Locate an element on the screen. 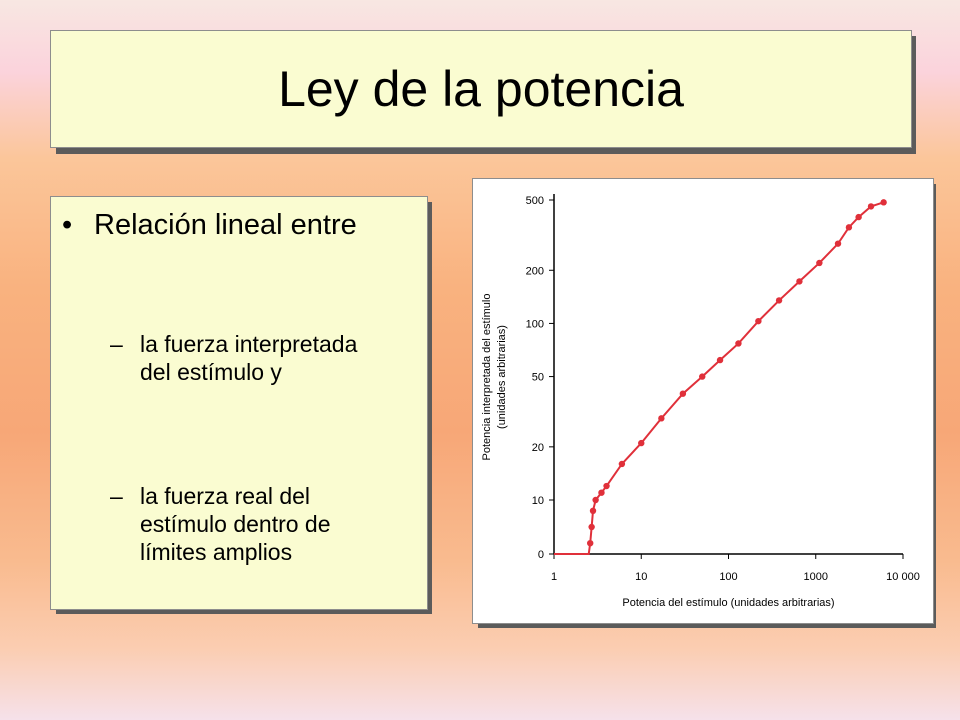 This screenshot has width=960, height=720. x-tick-label: 10 is located at coordinates (641, 577).